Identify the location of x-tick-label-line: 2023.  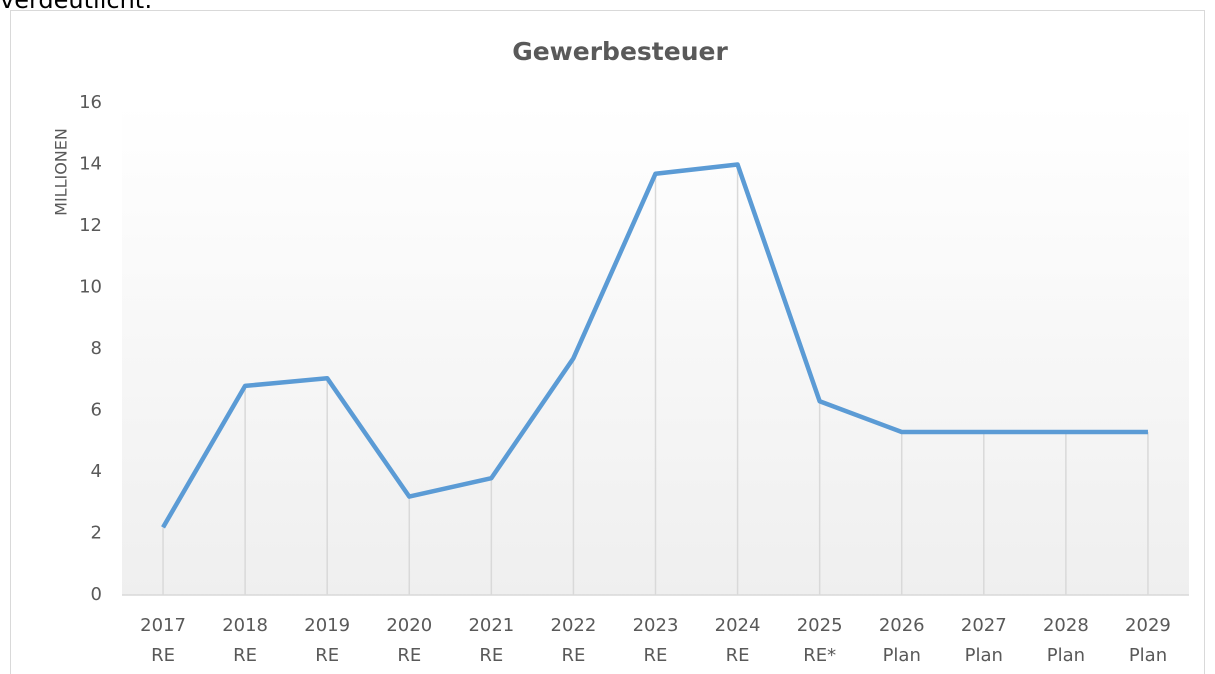
(656, 625).